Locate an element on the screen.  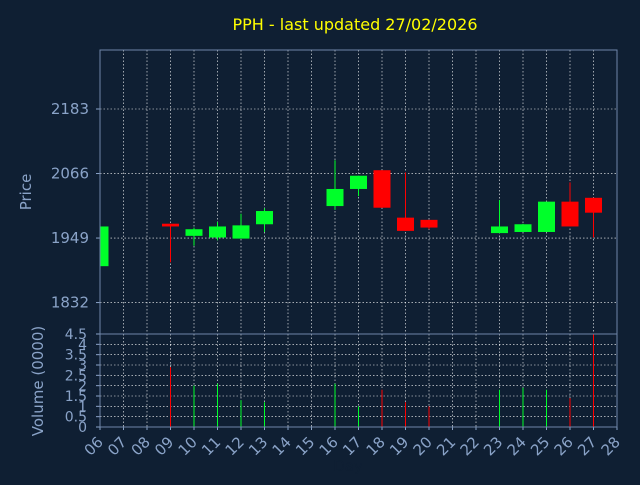
volume-axis-label: Volume (0000) is located at coordinates (38, 381).